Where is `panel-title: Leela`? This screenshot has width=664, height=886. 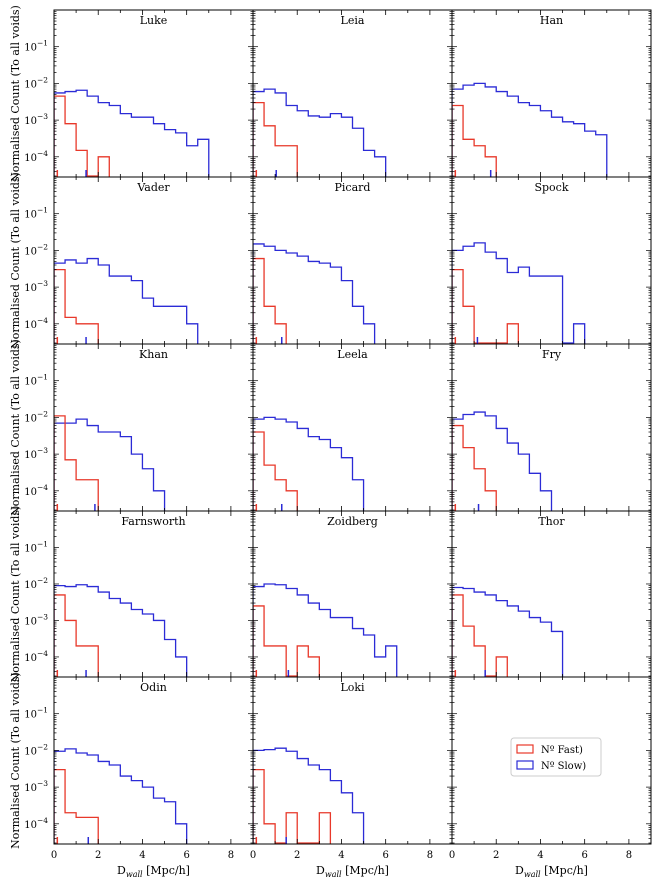 panel-title: Leela is located at coordinates (352, 354).